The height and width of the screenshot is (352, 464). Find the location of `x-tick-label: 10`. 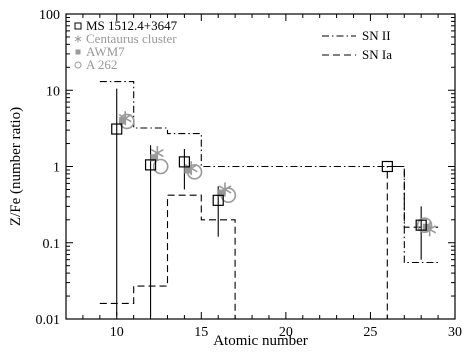

x-tick-label: 10 is located at coordinates (117, 332).